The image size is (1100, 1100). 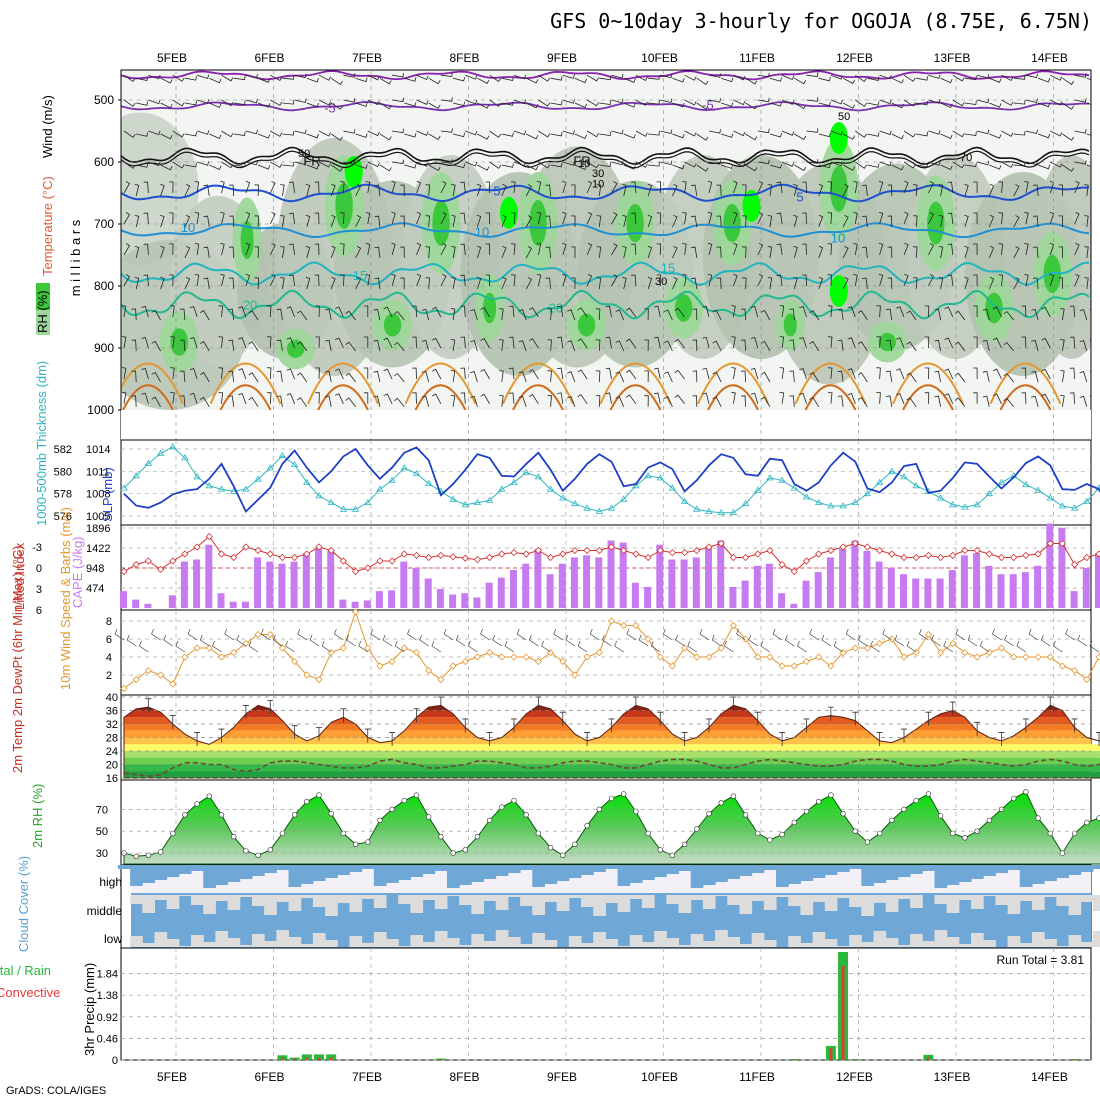 What do you see at coordinates (95, 589) in the screenshot?
I see `cape-tick: 474` at bounding box center [95, 589].